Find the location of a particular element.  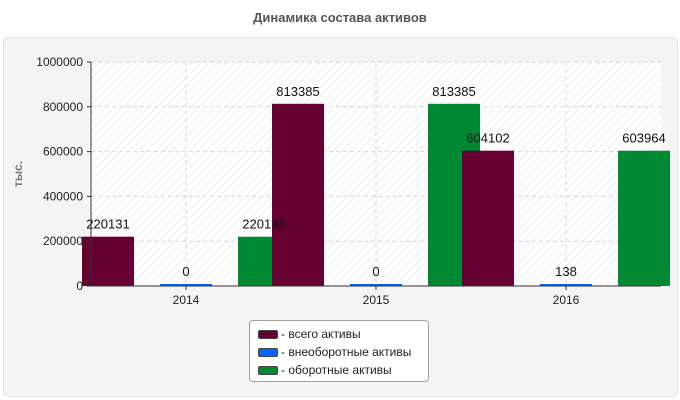

y-axis-label: тыс. is located at coordinates (18, 174).